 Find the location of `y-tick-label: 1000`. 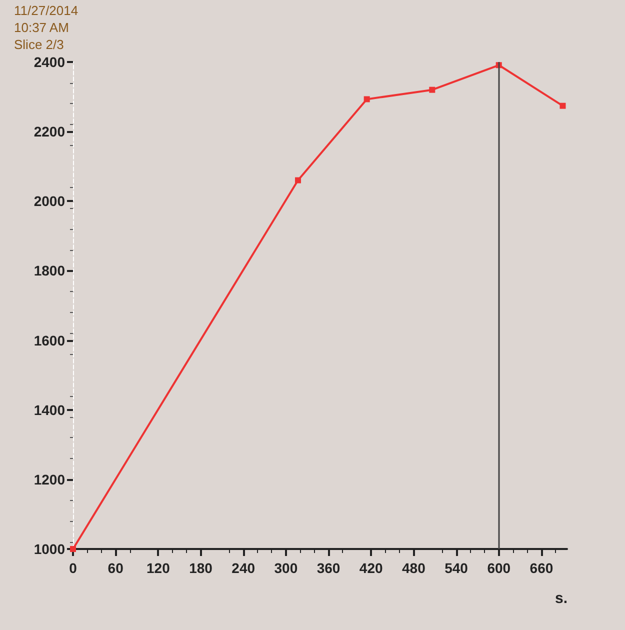

y-tick-label: 1000 is located at coordinates (50, 549).